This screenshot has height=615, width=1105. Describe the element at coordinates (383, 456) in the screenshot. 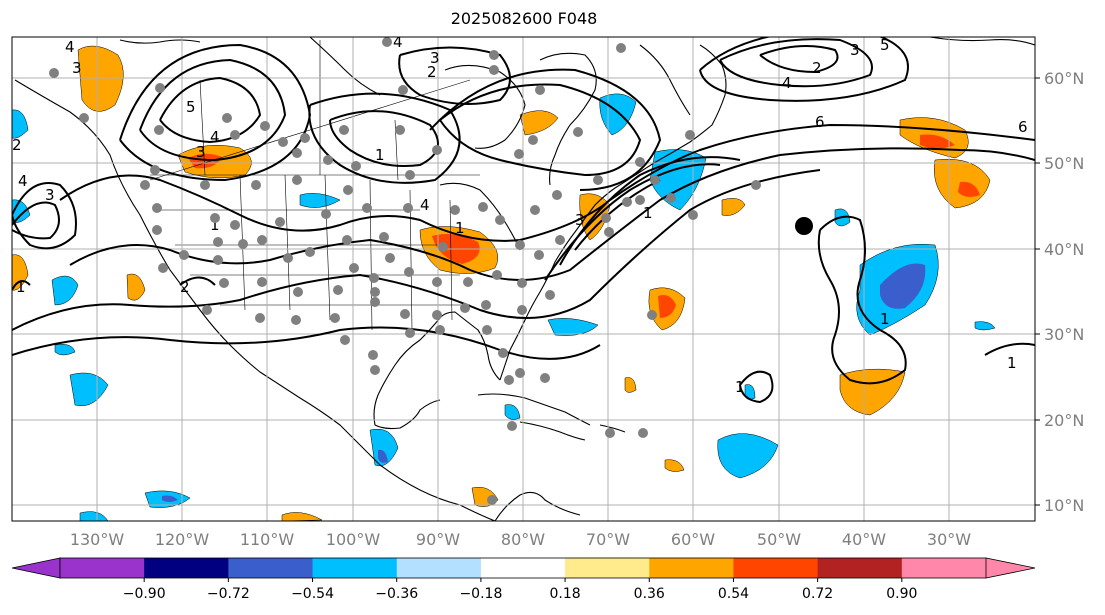

I see `negative-anomaly-core` at that location.